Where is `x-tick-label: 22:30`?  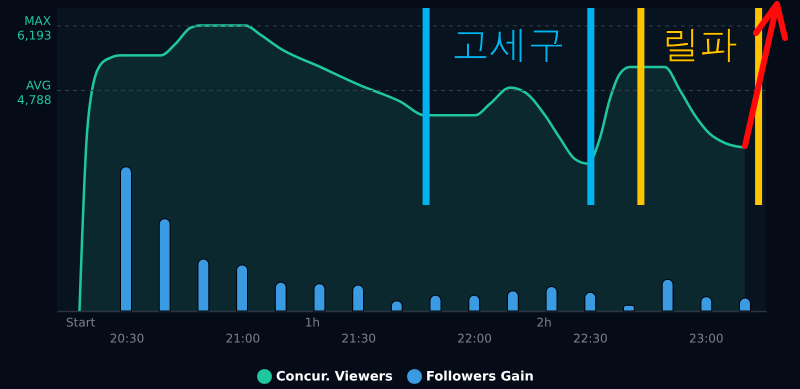 x-tick-label: 22:30 is located at coordinates (590, 339).